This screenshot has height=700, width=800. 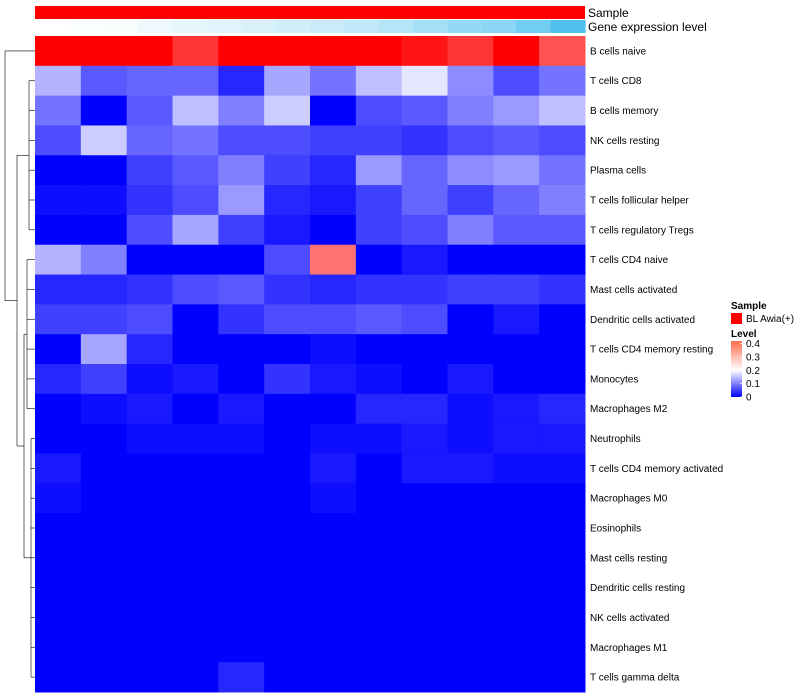 I want to click on row-label: T cells follicular helper, so click(x=639, y=201).